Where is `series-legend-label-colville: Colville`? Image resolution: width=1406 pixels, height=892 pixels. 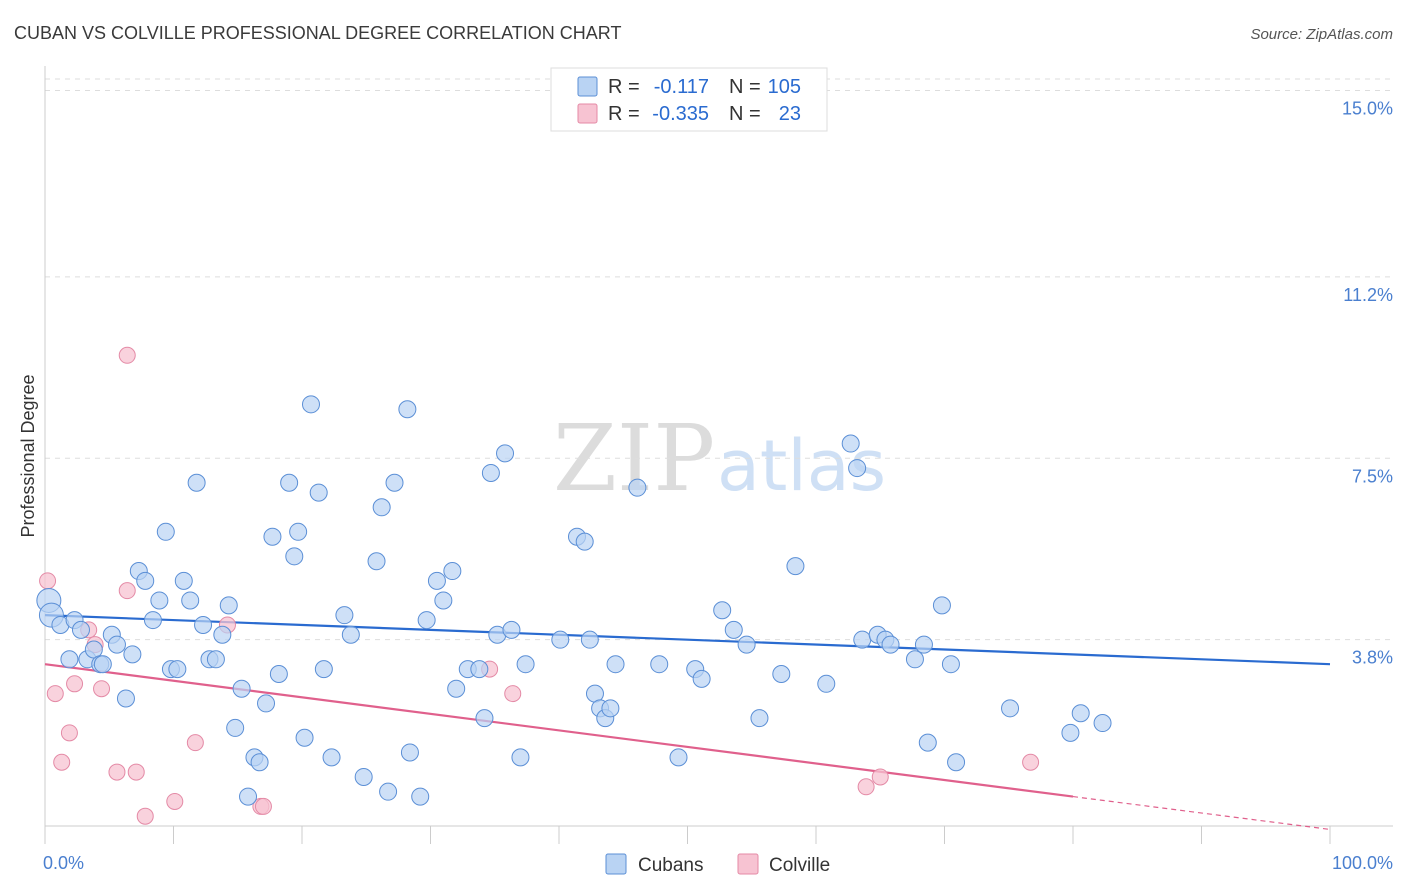
series-legend-label-colville: Colville is located at coordinates (799, 865).